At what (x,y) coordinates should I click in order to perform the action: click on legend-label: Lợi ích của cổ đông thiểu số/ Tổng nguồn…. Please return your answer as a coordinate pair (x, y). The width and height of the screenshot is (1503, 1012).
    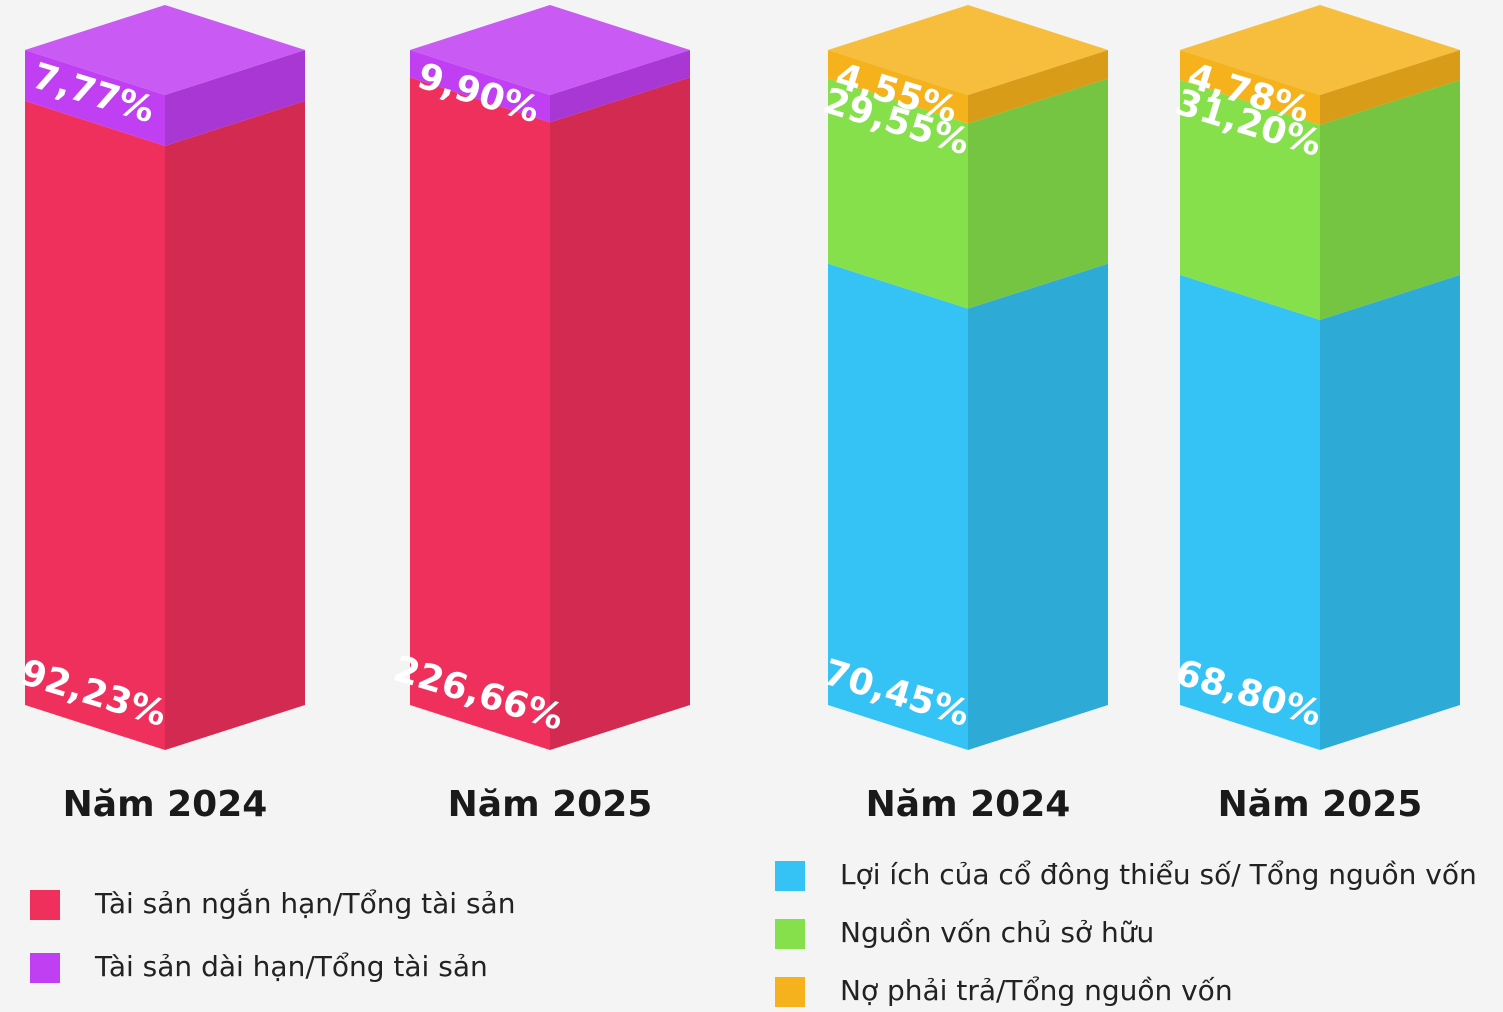
    Looking at the image, I should click on (1158, 874).